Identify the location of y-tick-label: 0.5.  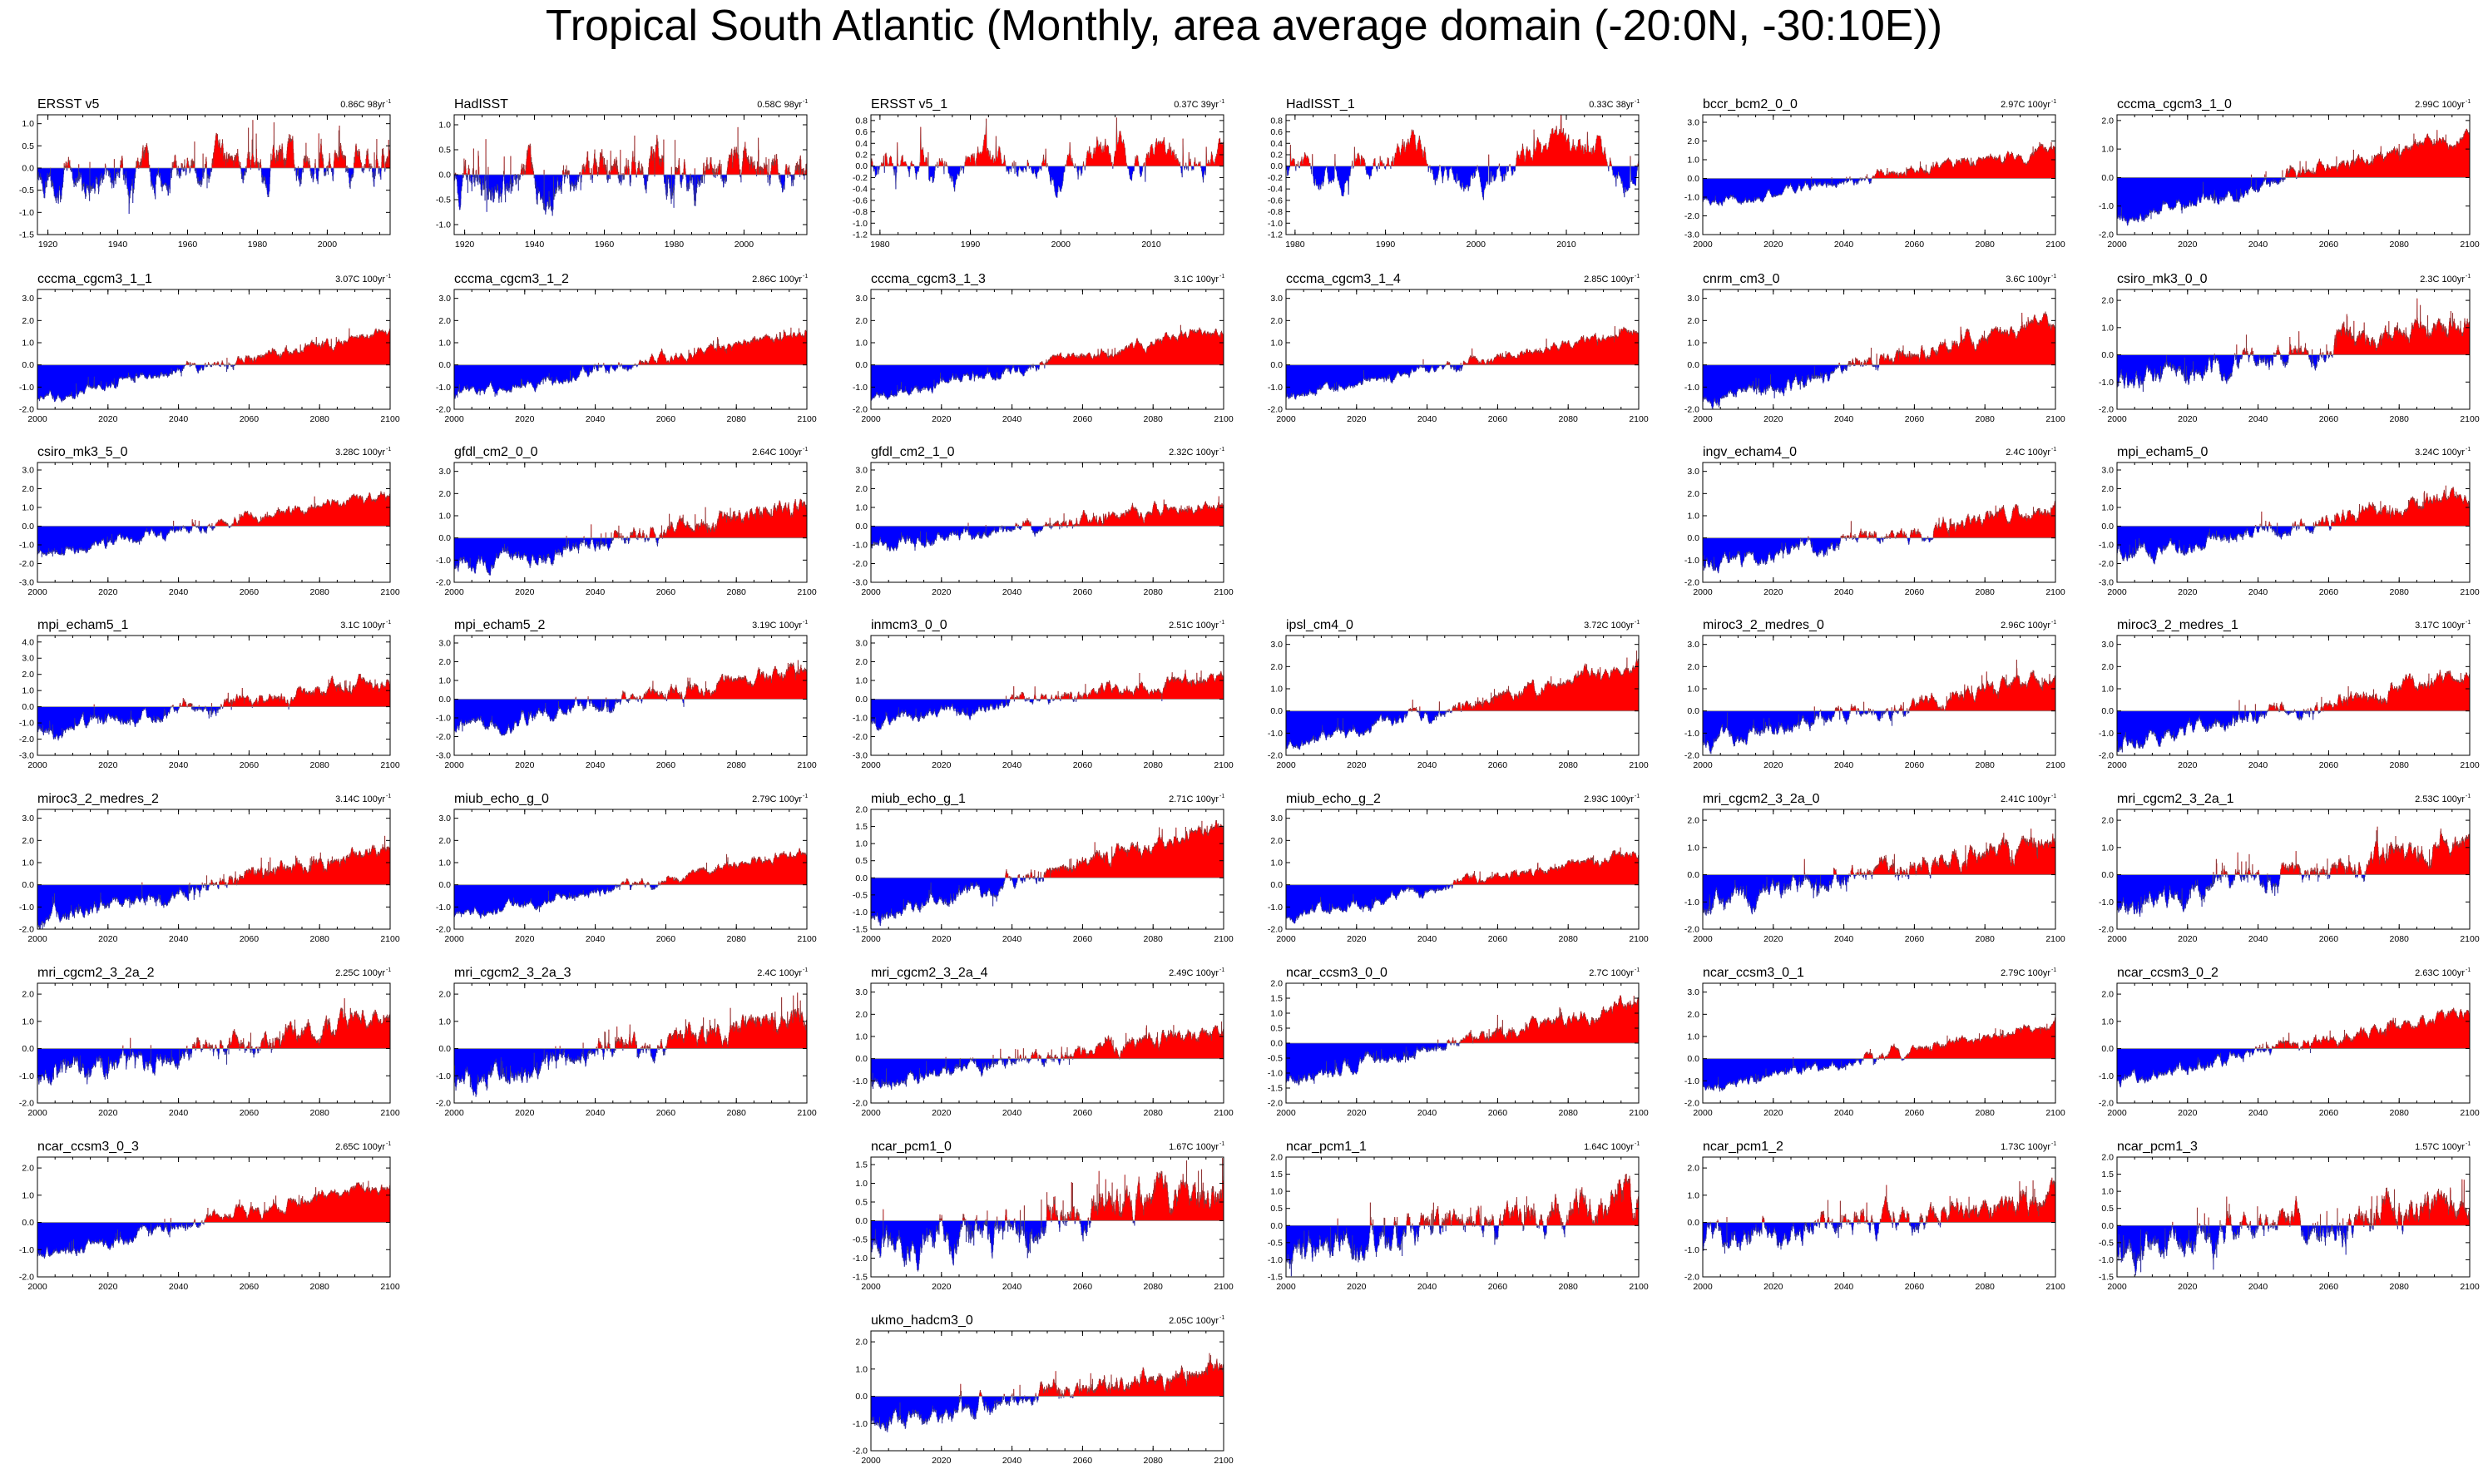
(444, 151).